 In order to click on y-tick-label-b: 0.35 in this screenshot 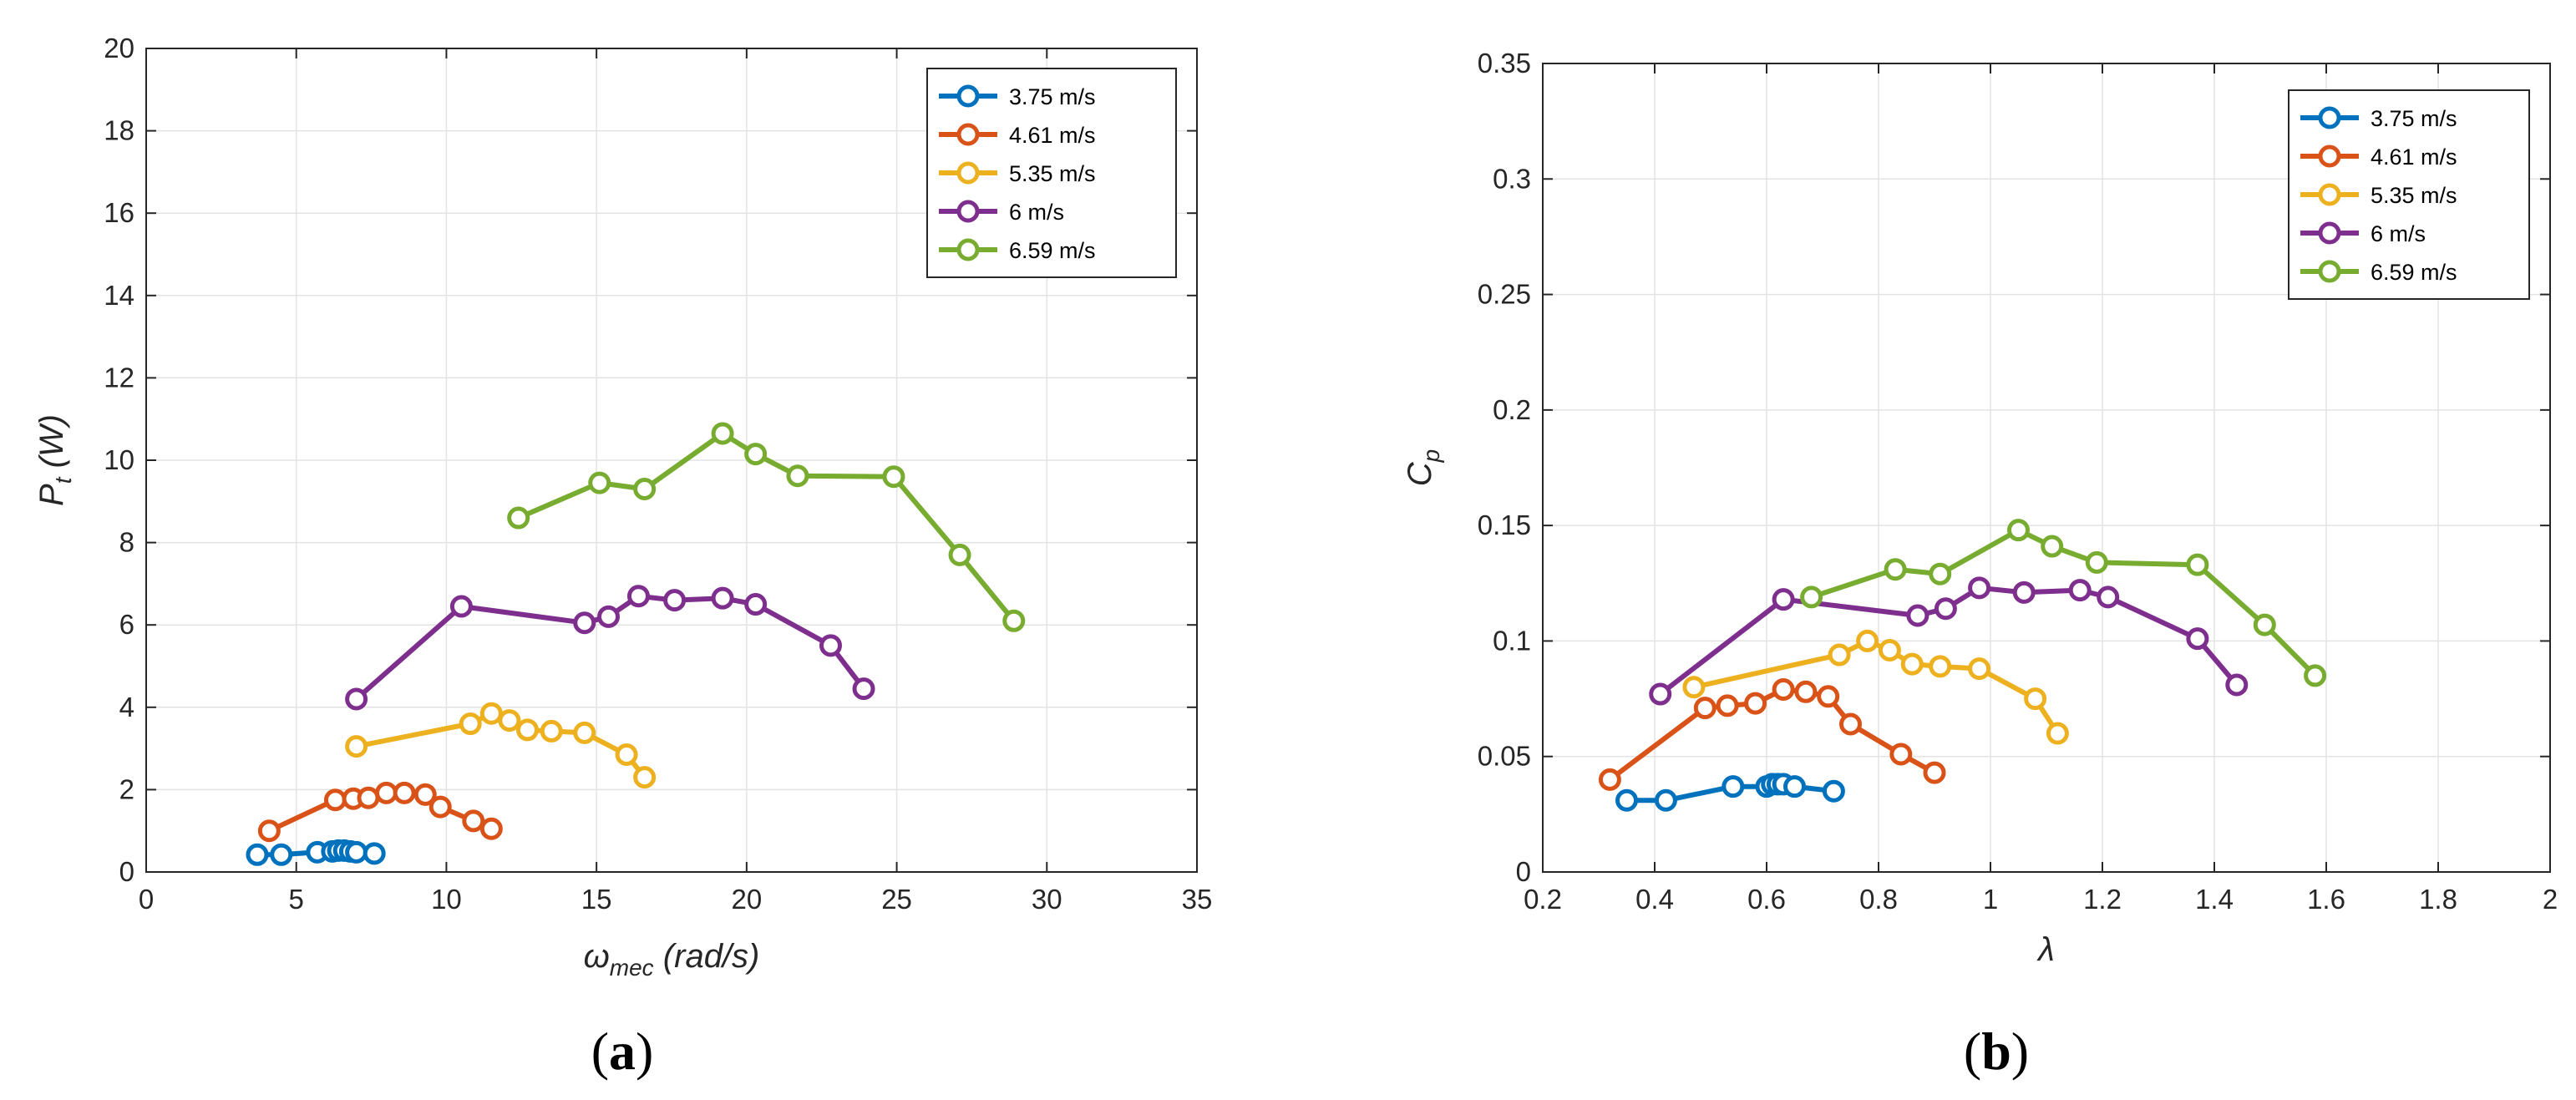, I will do `click(1504, 64)`.